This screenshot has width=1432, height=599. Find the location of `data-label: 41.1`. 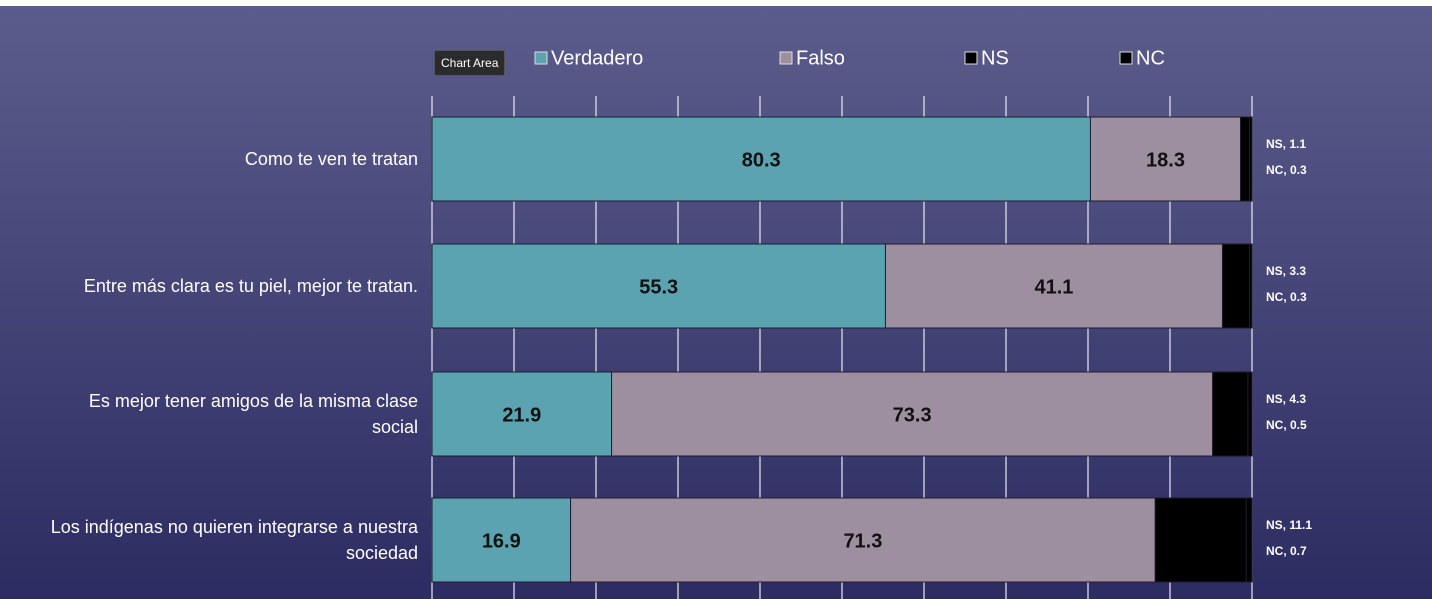

data-label: 41.1 is located at coordinates (1054, 287).